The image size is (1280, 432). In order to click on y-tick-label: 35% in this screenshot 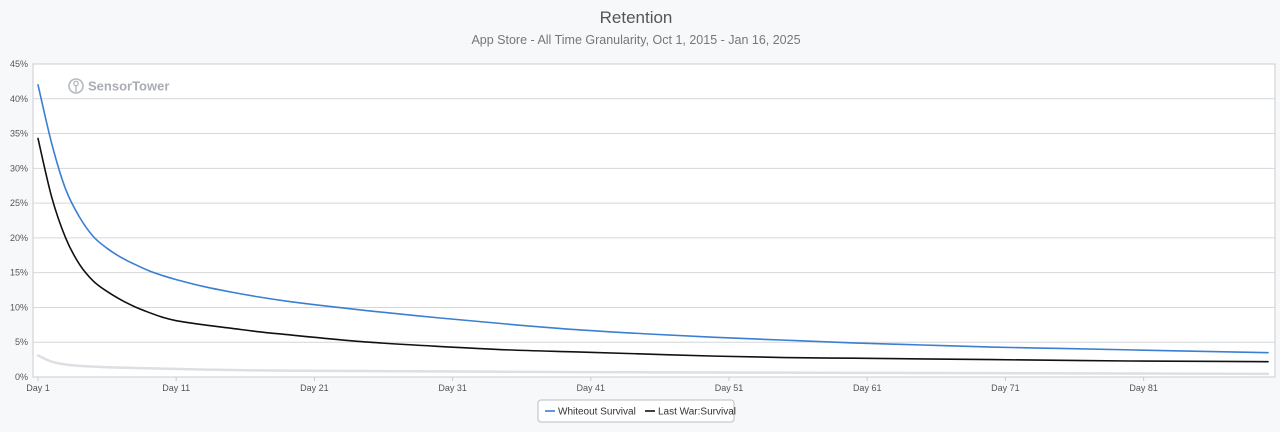, I will do `click(19, 134)`.